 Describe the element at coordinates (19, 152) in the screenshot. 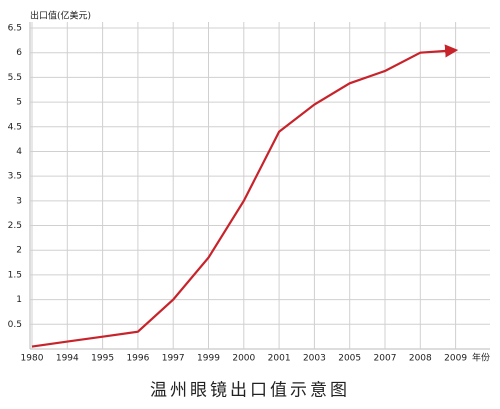

I see `y-tick-label: 4` at that location.